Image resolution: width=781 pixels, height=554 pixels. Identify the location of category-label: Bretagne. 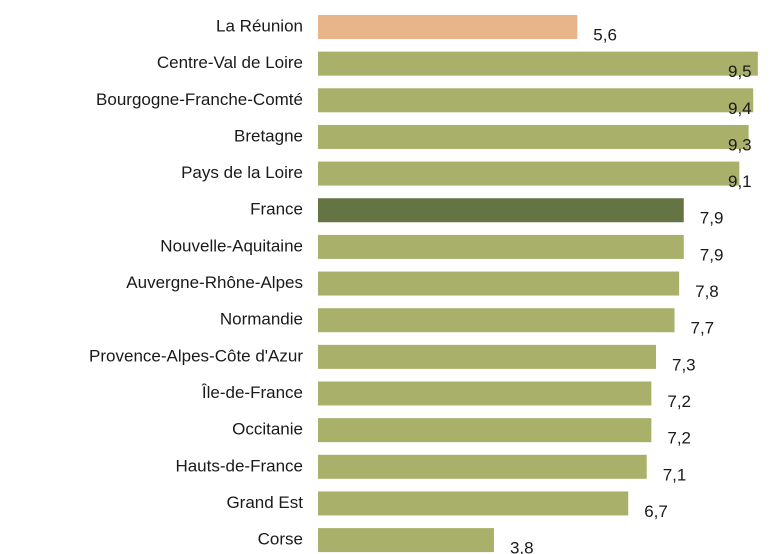
(268, 135).